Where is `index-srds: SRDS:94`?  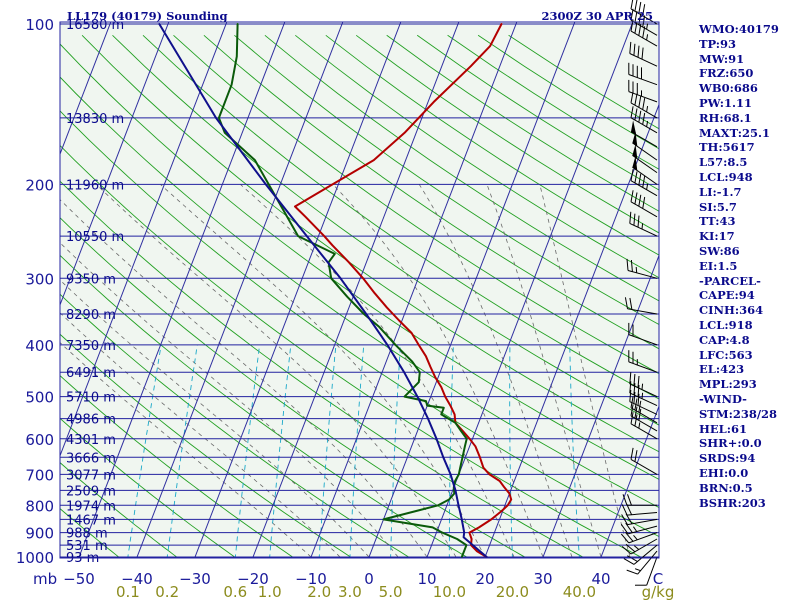
index-srds: SRDS:94 is located at coordinates (727, 458).